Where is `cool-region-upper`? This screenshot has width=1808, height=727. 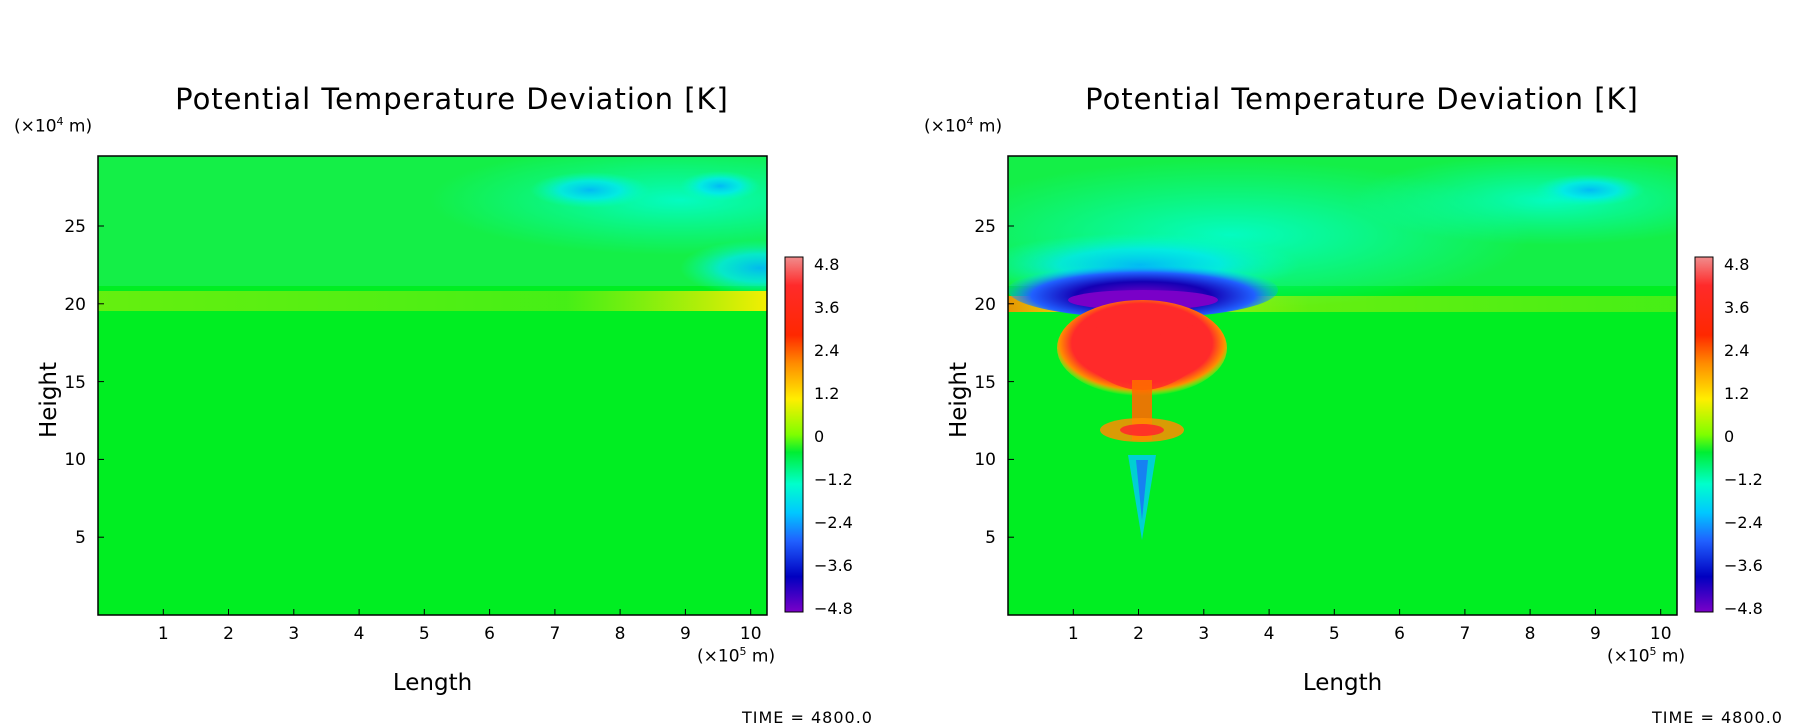 cool-region-upper is located at coordinates (598, 205).